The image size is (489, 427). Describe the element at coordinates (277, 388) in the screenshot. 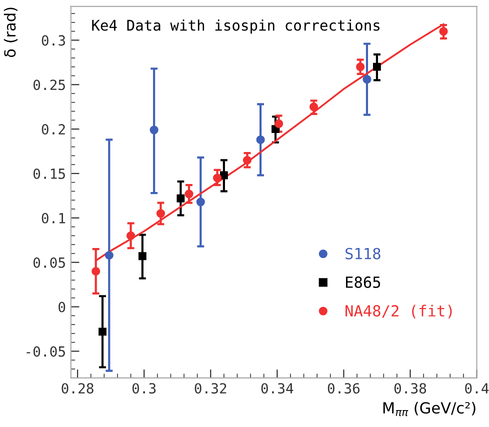

I see `x-tick-label: 0.34` at that location.